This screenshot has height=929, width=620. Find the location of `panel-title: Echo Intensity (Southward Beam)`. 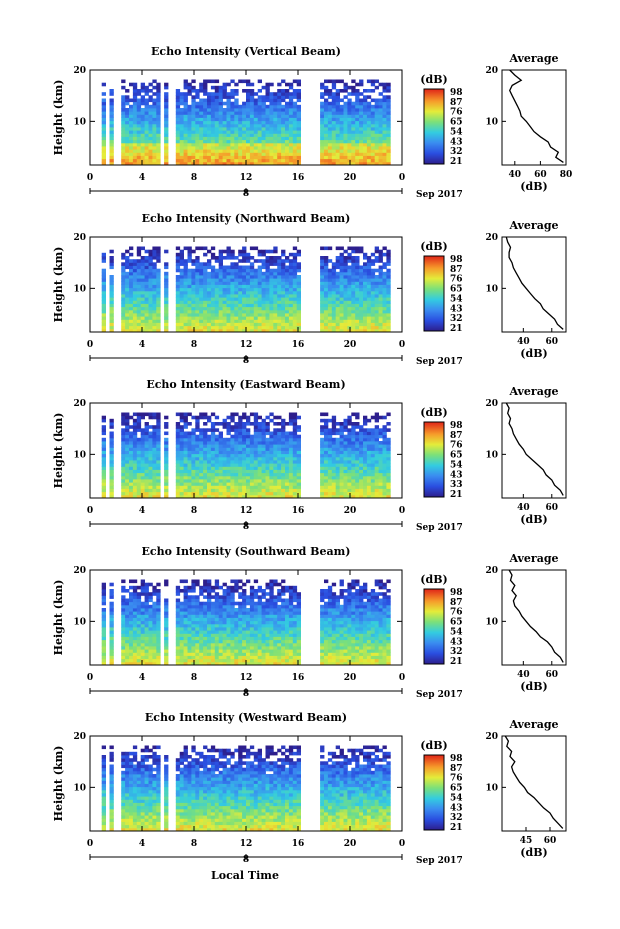

panel-title: Echo Intensity (Southward Beam) is located at coordinates (246, 551).